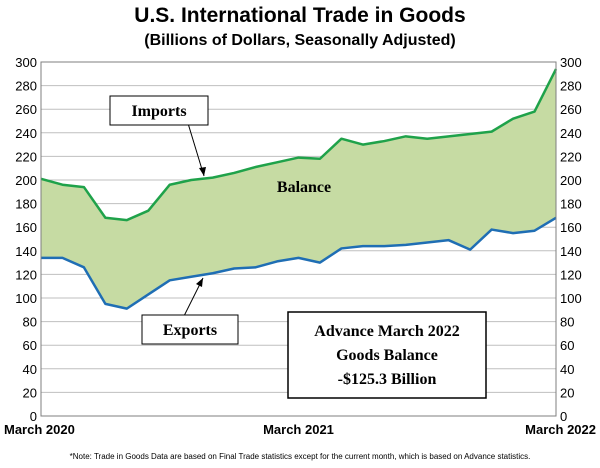 This screenshot has height=468, width=600. What do you see at coordinates (571, 204) in the screenshot?
I see `y-tick-label-right: 180` at bounding box center [571, 204].